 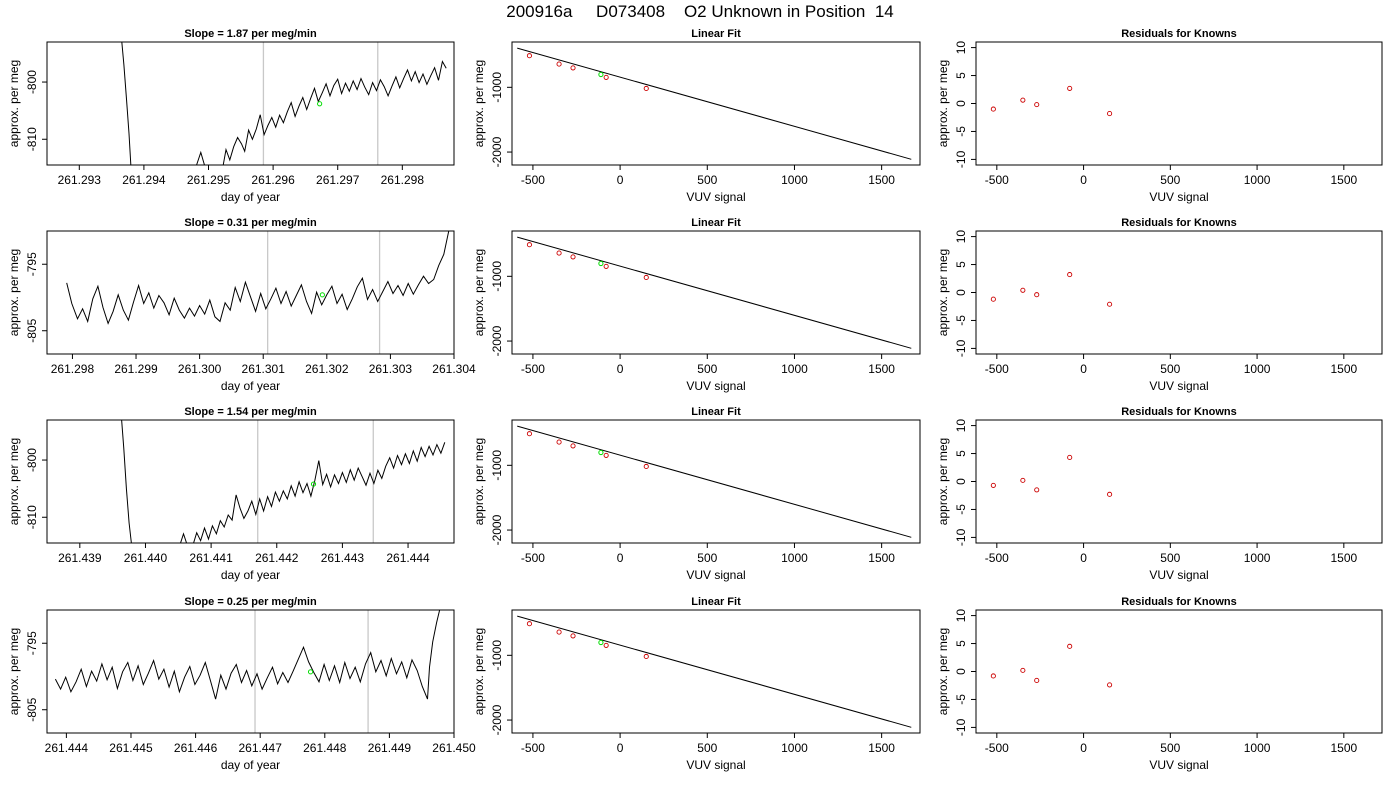 I want to click on y-tick-label: -1000, so click(x=497, y=655).